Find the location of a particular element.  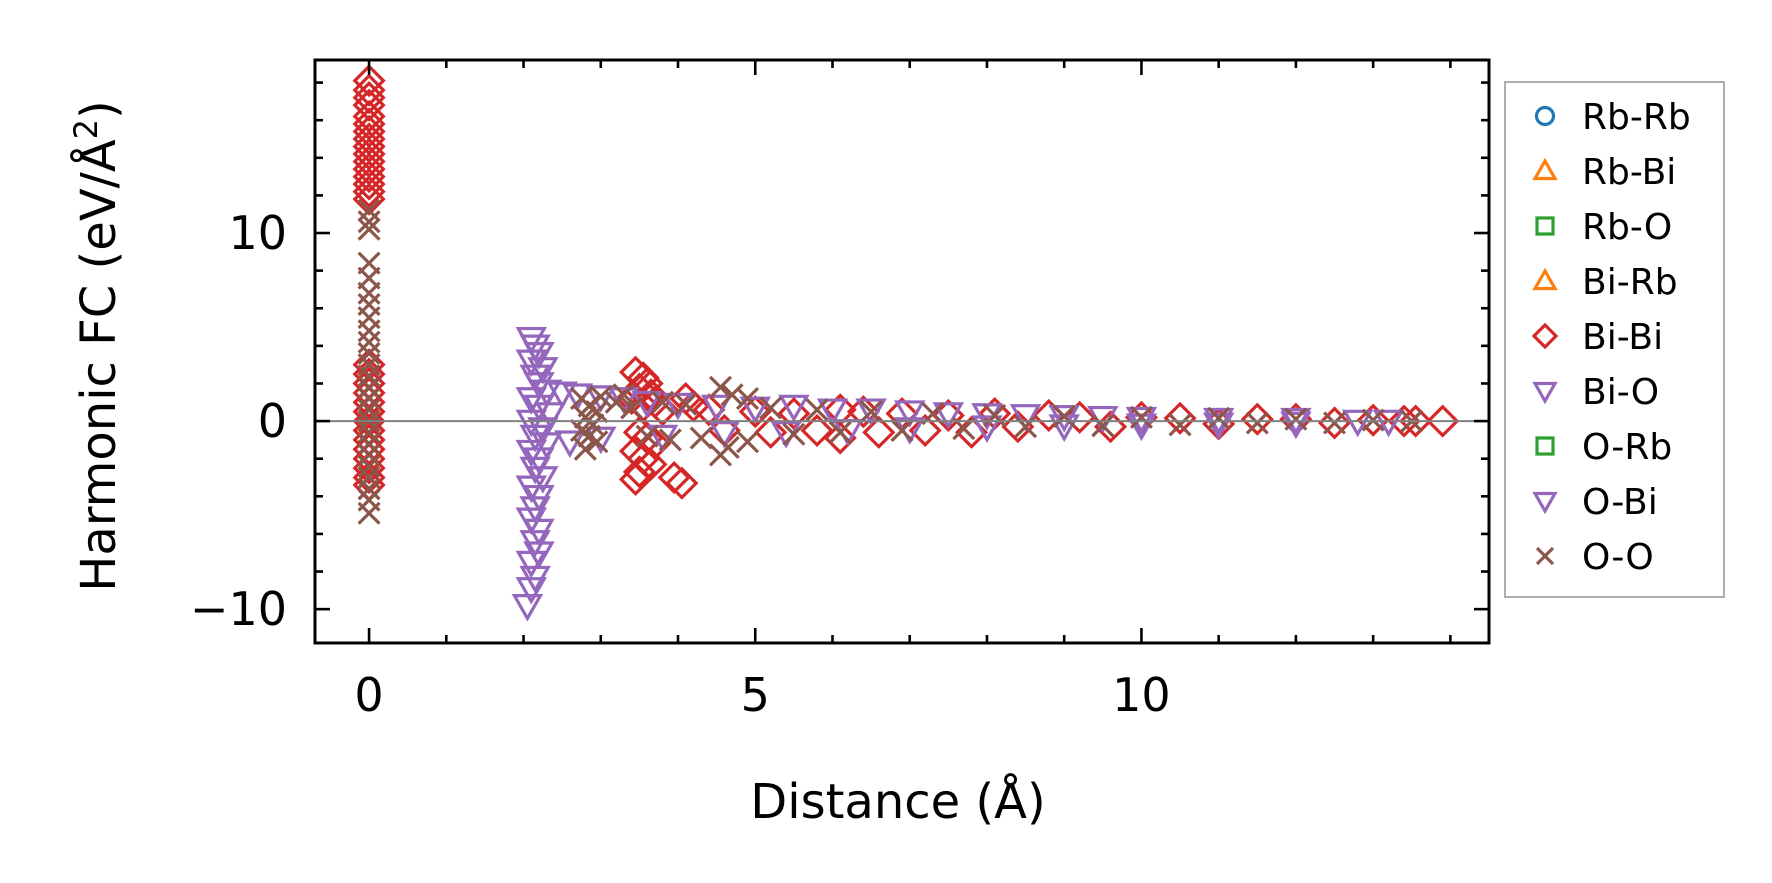

legend-entry: Rb-Bi is located at coordinates (1604, 172).